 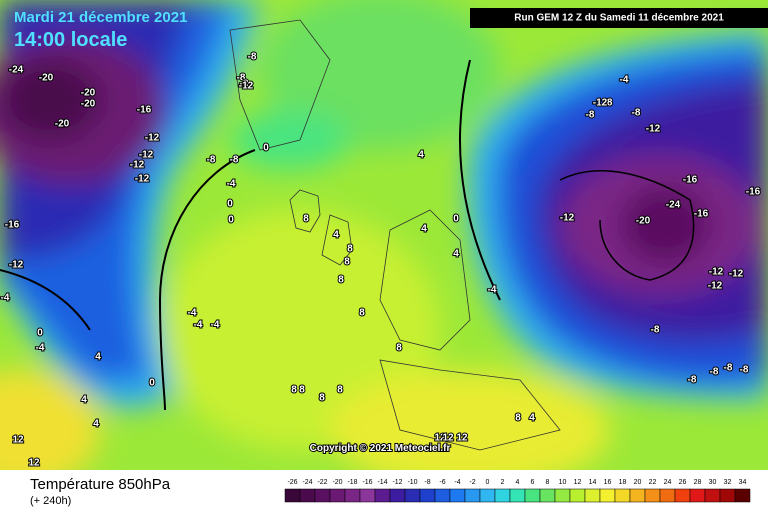 What do you see at coordinates (337, 482) in the screenshot?
I see `legend-tick-label: -20` at bounding box center [337, 482].